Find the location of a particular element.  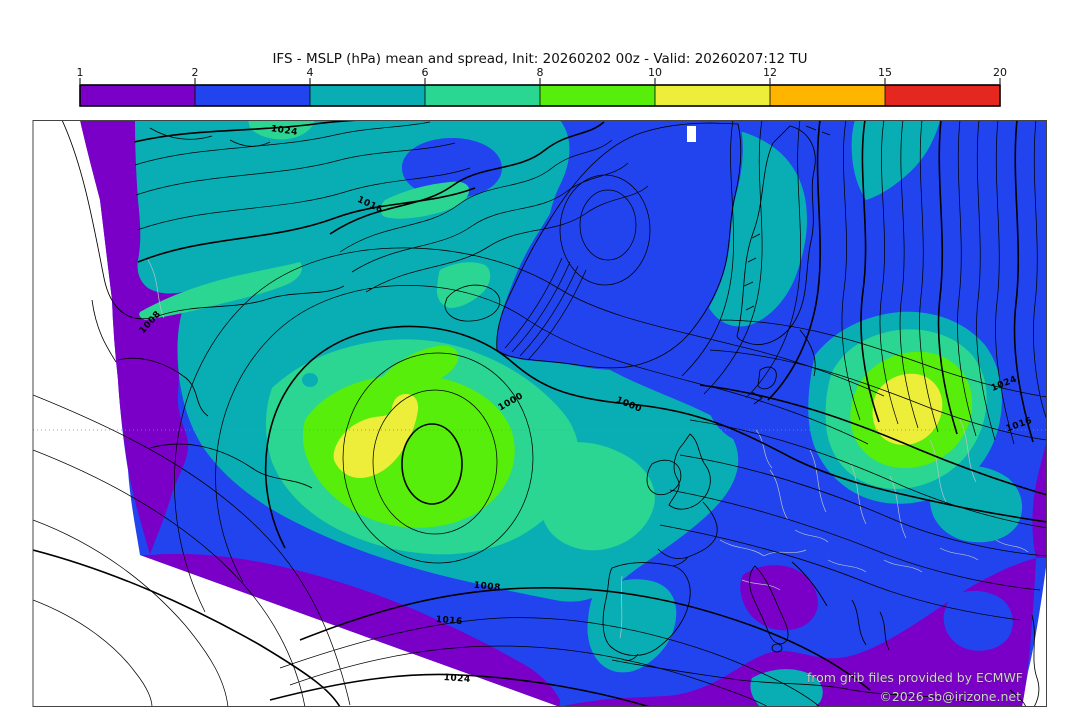

isobar-label: 1016 is located at coordinates (449, 621).